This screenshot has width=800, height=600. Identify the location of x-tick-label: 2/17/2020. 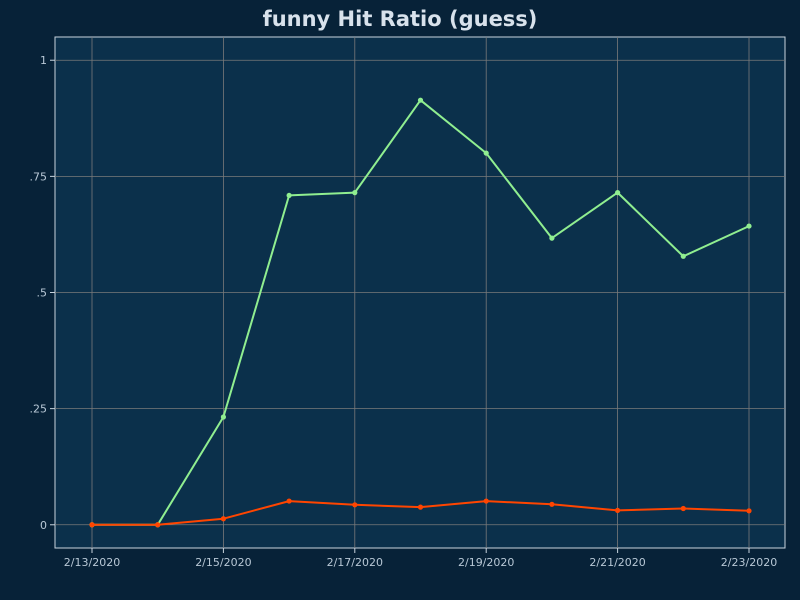
(355, 562).